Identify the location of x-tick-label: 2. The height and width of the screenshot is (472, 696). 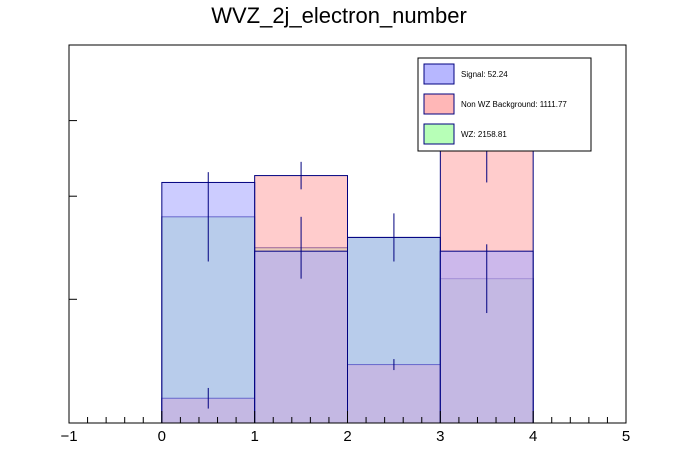
(347, 436).